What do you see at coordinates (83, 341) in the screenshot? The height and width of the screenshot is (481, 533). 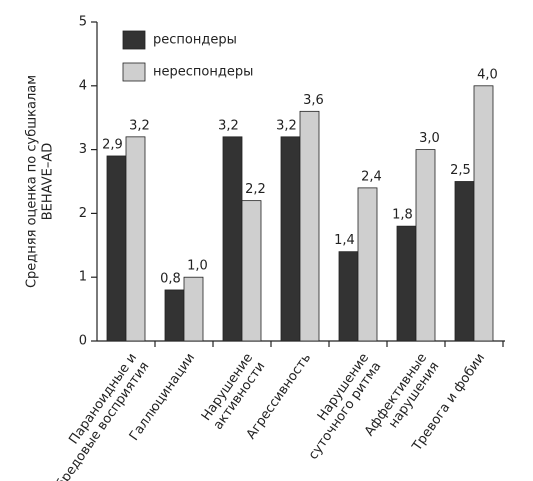 I see `y-tick-label: 0` at bounding box center [83, 341].